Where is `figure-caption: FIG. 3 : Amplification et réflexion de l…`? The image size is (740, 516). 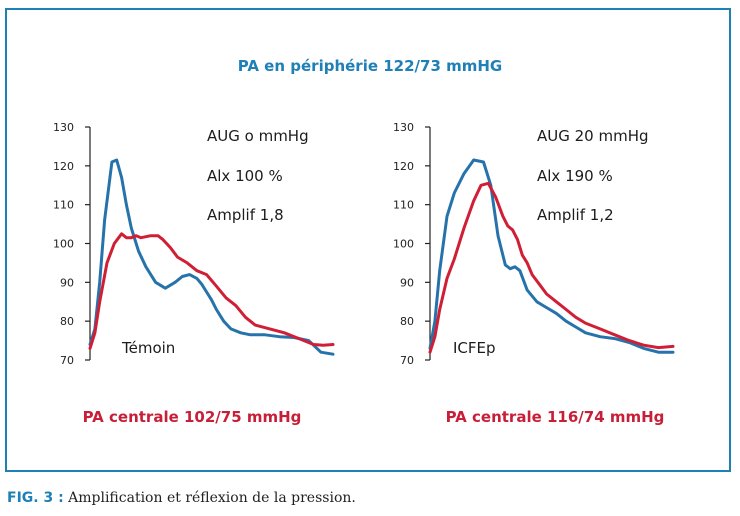
figure-caption: FIG. 3 : Amplification et réflexion de l… is located at coordinates (181, 498).